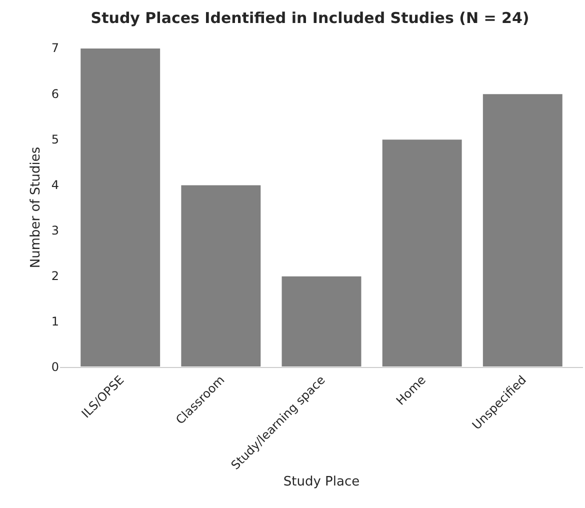 The image size is (585, 508). I want to click on y-tick-label: 2, so click(55, 276).